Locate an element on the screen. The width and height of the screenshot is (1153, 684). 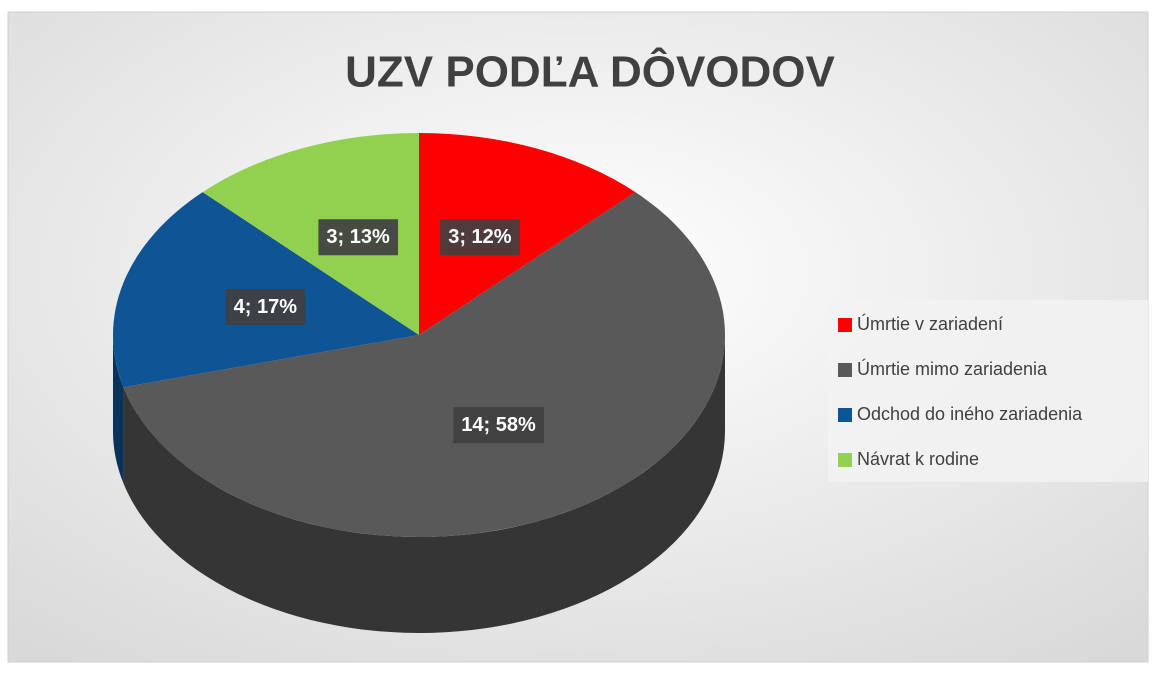
legend-label: Úmrtie mimo zariadenia is located at coordinates (952, 368).